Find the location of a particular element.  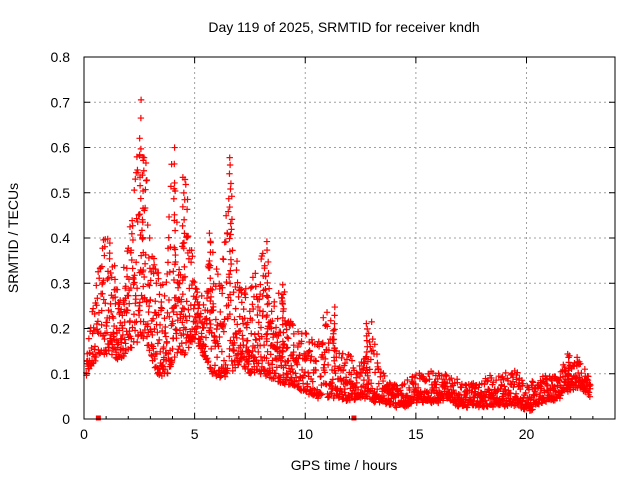

x-tick-label: 0 is located at coordinates (84, 434).